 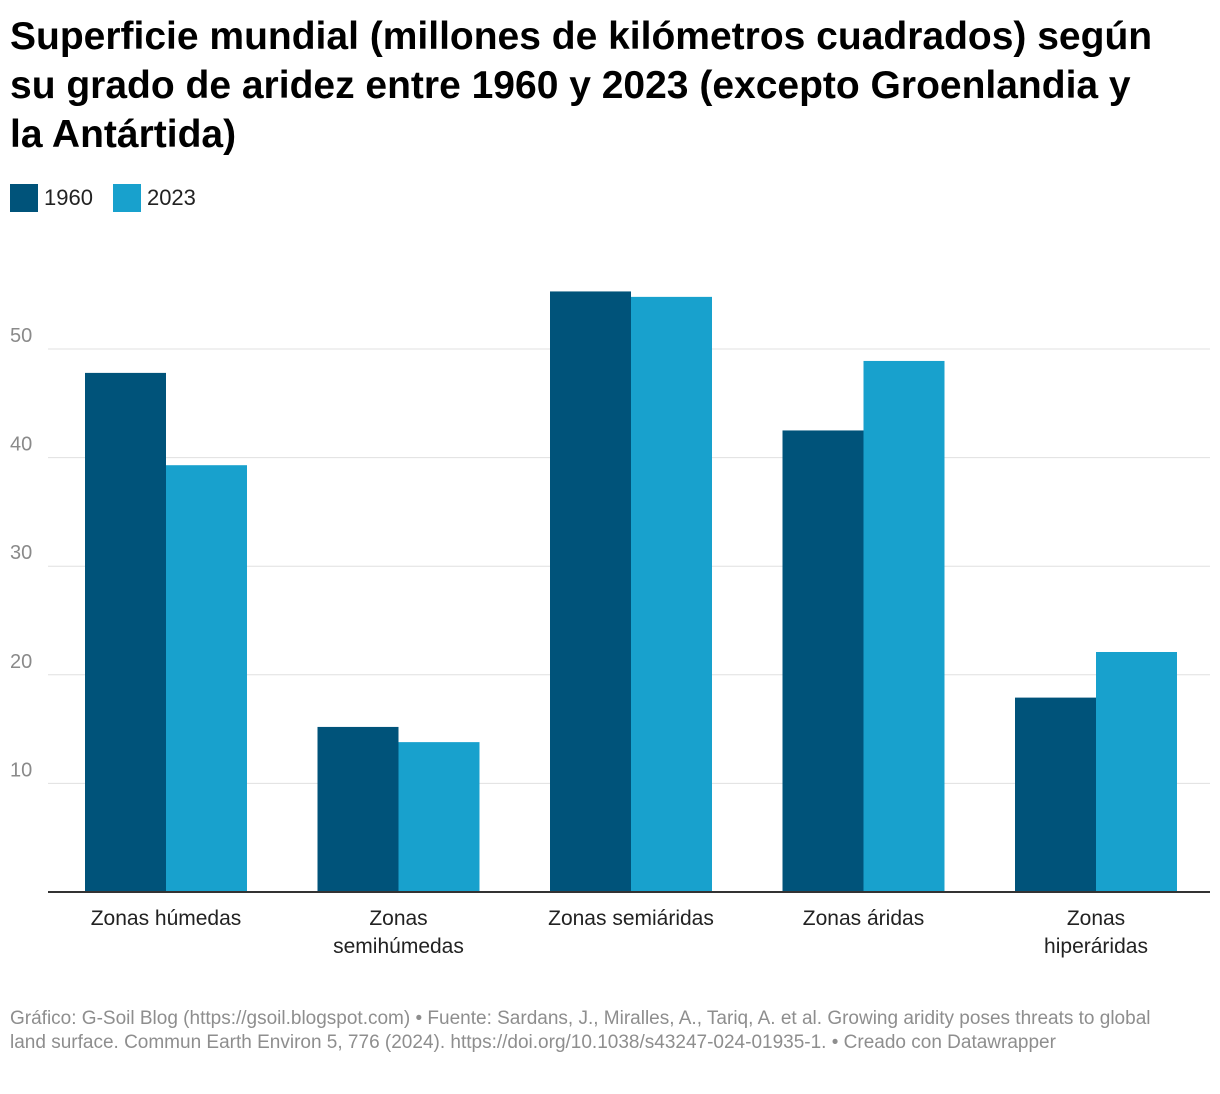 What do you see at coordinates (21, 662) in the screenshot?
I see `y-tick-label: 20` at bounding box center [21, 662].